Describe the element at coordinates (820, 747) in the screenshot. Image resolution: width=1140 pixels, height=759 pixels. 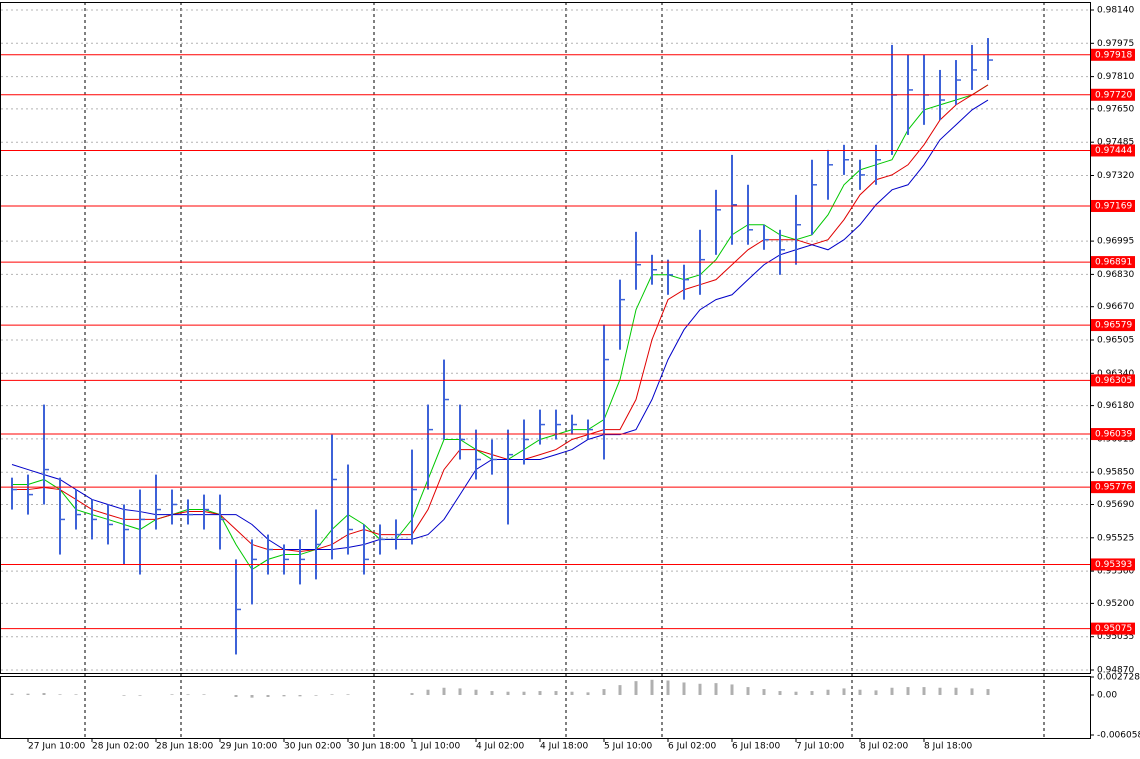
I see `x-tick-label: 7 Jul 10:00` at that location.